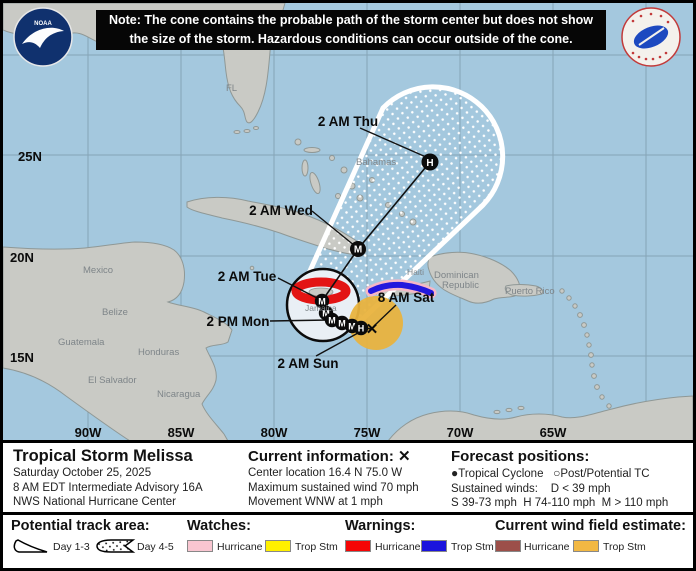  Describe the element at coordinates (200, 546) in the screenshot. I see `hurricane-watch-swatch` at that location.